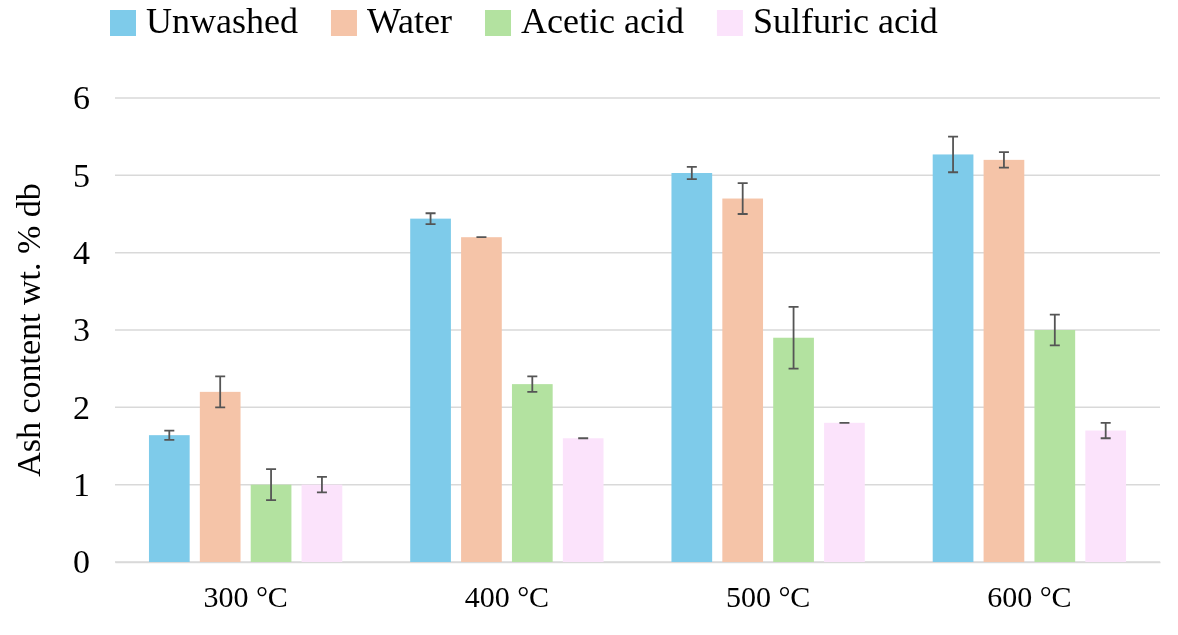  I want to click on y-tick-label: 0, so click(81, 562).